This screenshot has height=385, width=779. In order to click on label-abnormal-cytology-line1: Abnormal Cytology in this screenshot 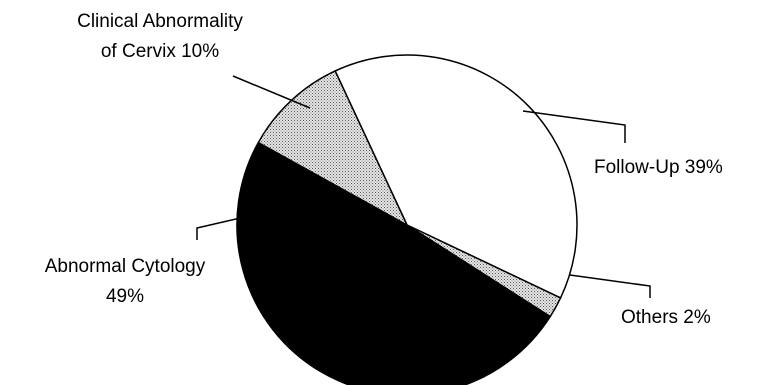, I will do `click(125, 266)`.